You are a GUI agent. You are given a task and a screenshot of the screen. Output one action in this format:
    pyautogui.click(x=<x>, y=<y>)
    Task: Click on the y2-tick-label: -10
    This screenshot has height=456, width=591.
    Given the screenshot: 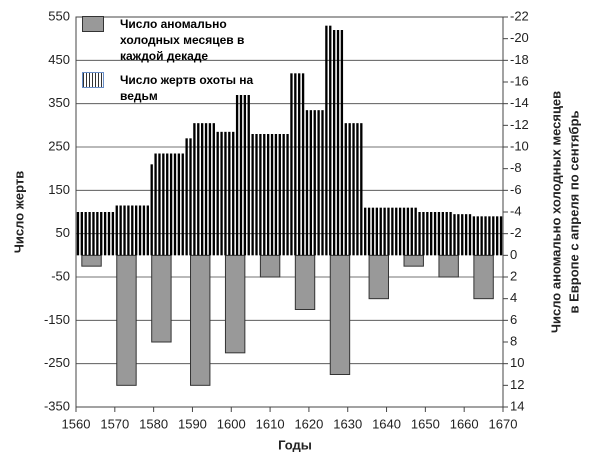 What is the action you would take?
    pyautogui.click(x=519, y=145)
    